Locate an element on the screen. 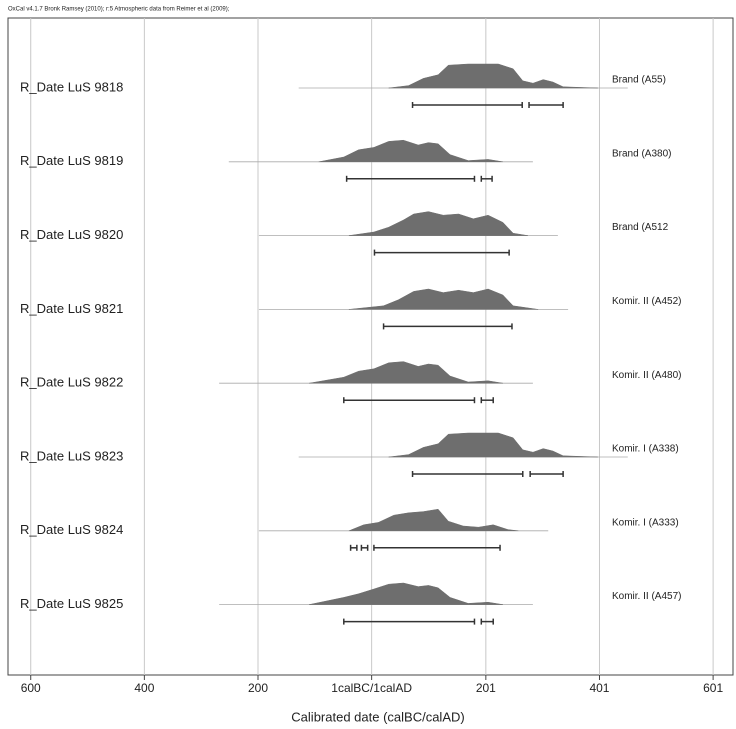 The image size is (736, 729). date-name: R_Date LuS 9819 is located at coordinates (71, 160).